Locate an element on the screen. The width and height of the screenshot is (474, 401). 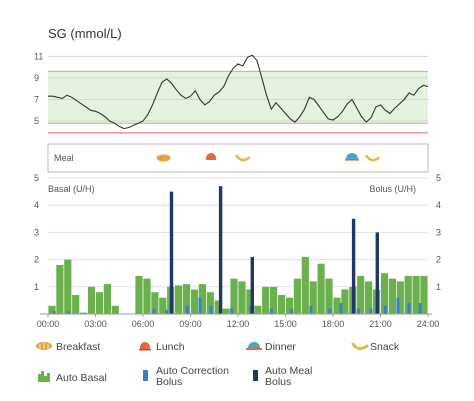
bolus-y-tick: 1 is located at coordinates (438, 287).